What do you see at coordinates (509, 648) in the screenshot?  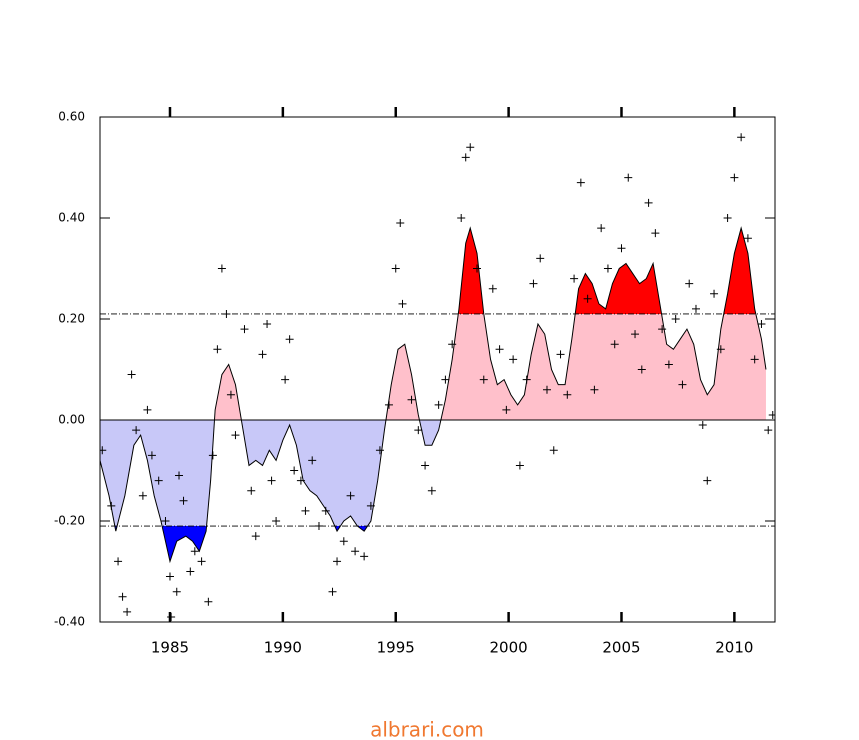 I see `x-tick-label: 2000` at bounding box center [509, 648].